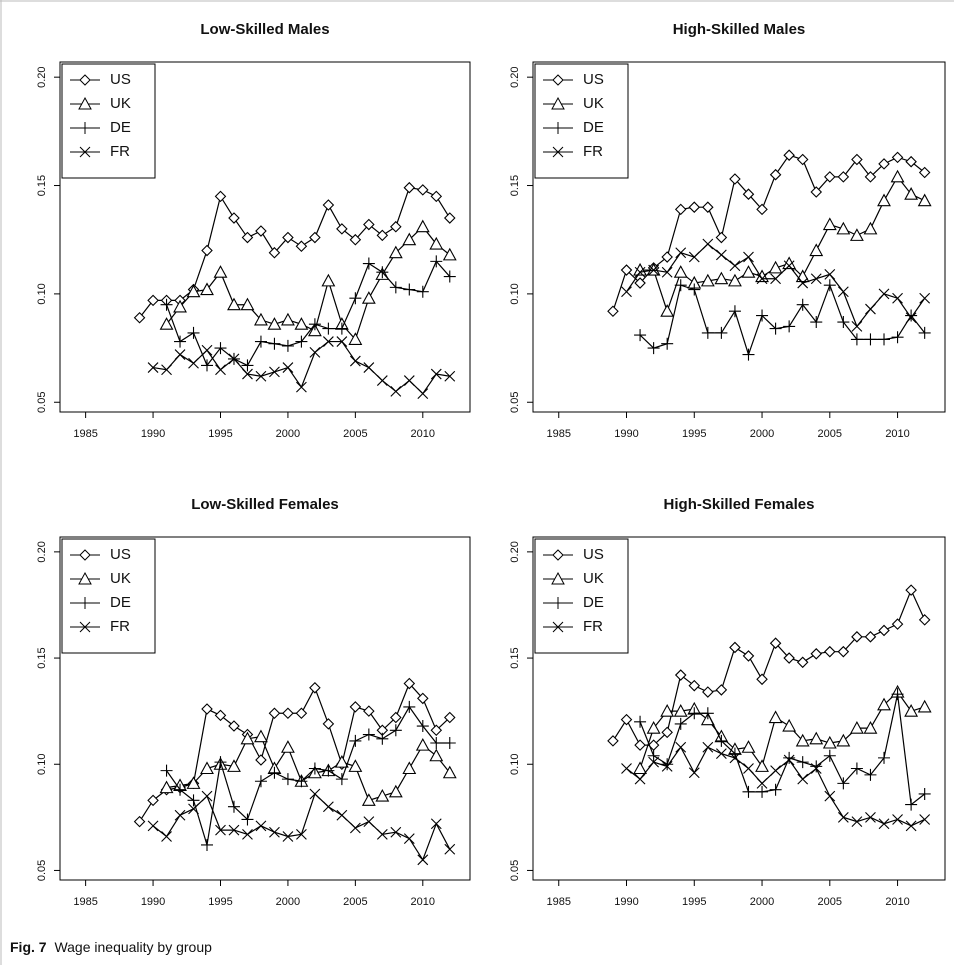  What do you see at coordinates (593, 626) in the screenshot?
I see `legend-label: FR` at bounding box center [593, 626].